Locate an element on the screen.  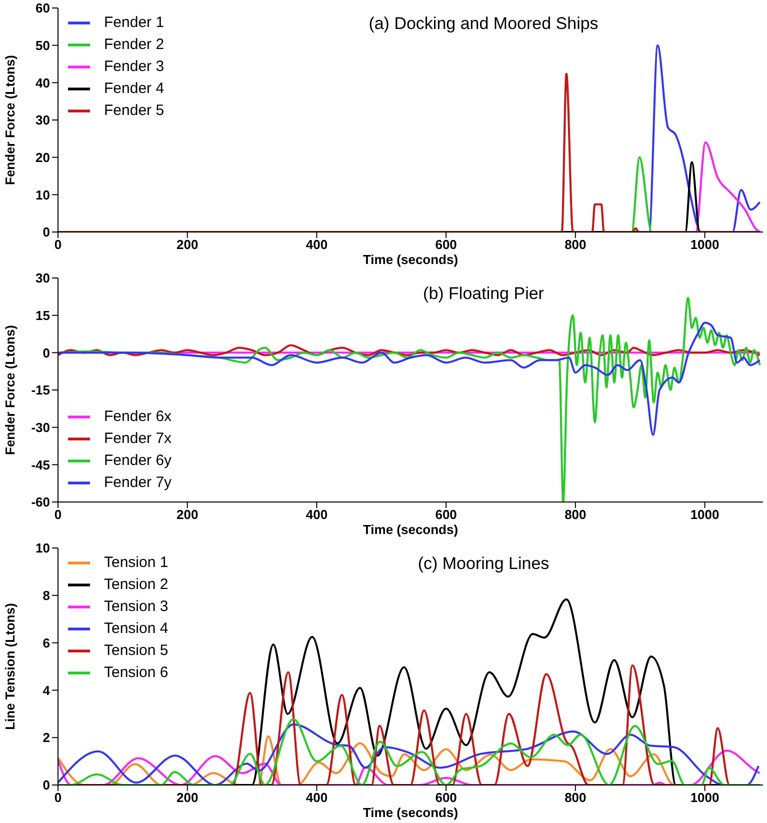
legend-label: Tension 3 is located at coordinates (136, 606).